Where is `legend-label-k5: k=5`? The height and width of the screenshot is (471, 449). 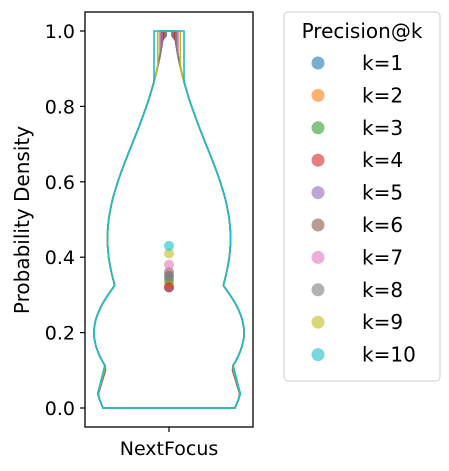
legend-label-k5: k=5 is located at coordinates (382, 193).